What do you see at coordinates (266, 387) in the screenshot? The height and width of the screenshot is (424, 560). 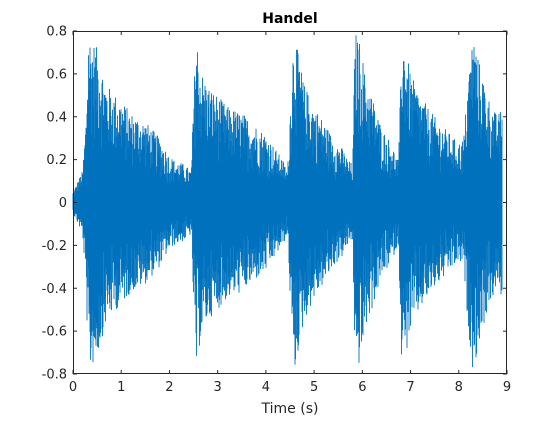 I see `x-tick-label: 4` at bounding box center [266, 387].